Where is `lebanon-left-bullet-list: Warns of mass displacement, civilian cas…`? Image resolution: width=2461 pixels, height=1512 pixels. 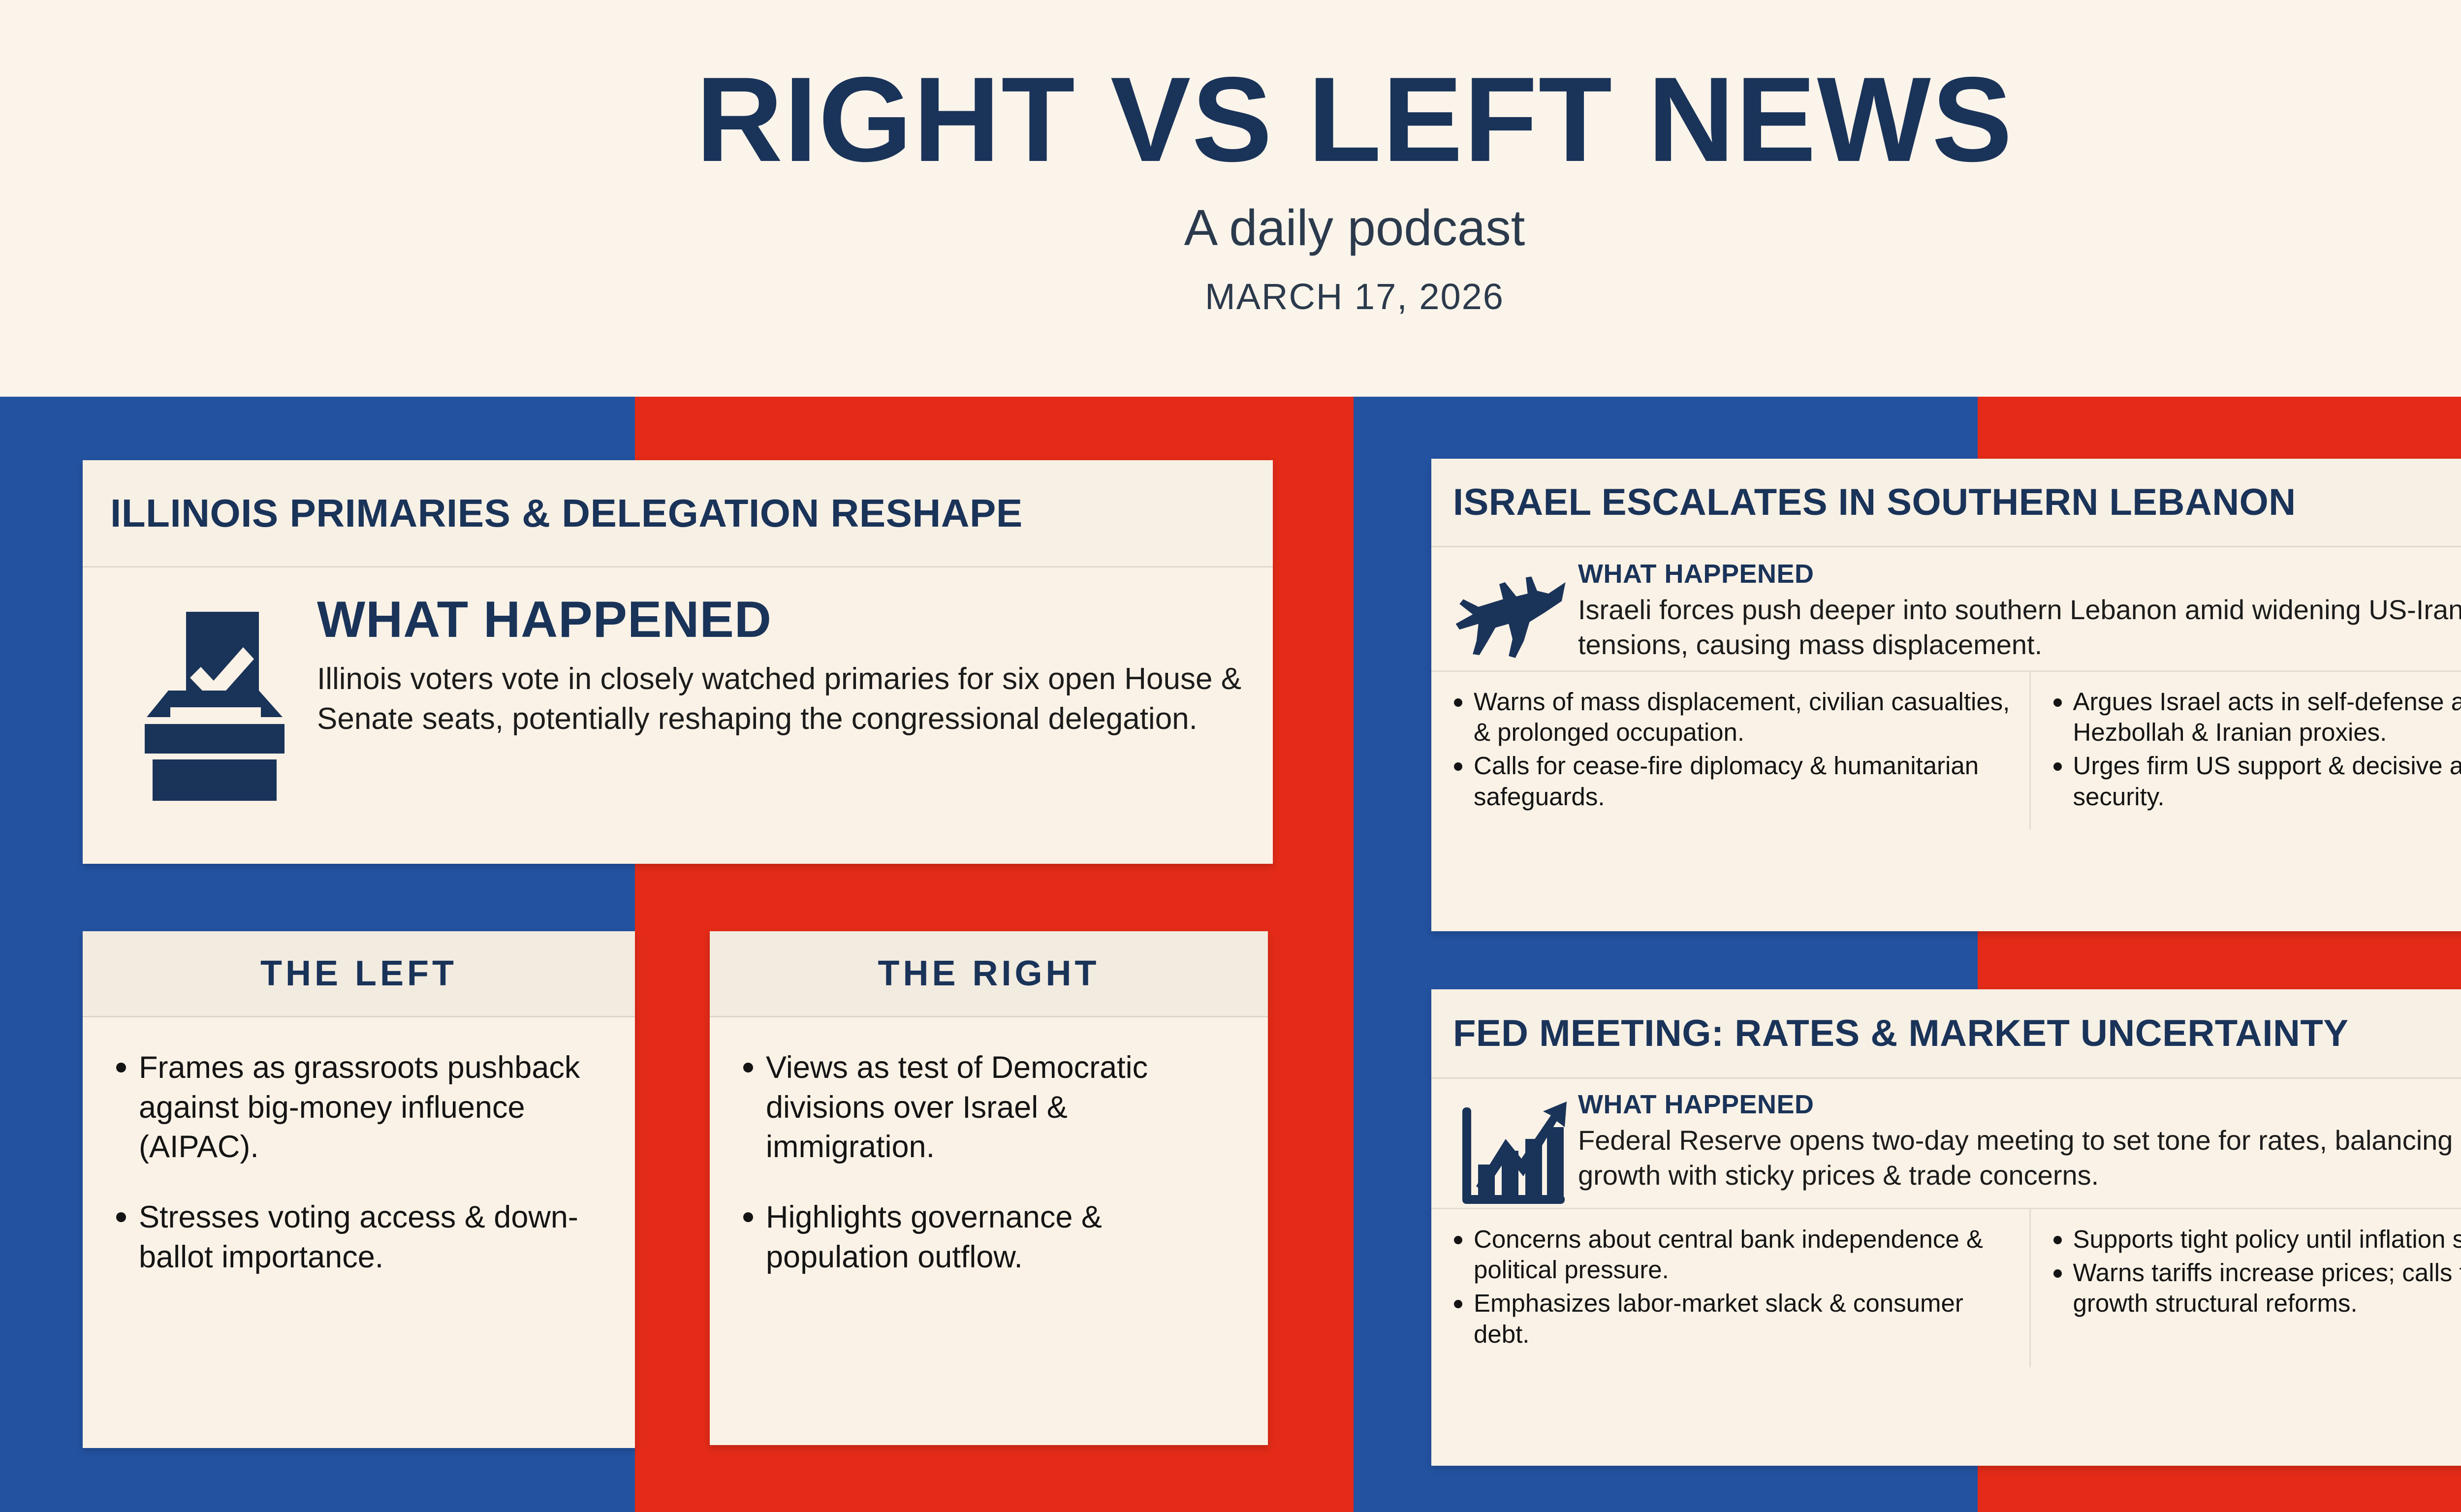 lebanon-left-bullet-list: Warns of mass displacement, civilian cas… is located at coordinates (1730, 749).